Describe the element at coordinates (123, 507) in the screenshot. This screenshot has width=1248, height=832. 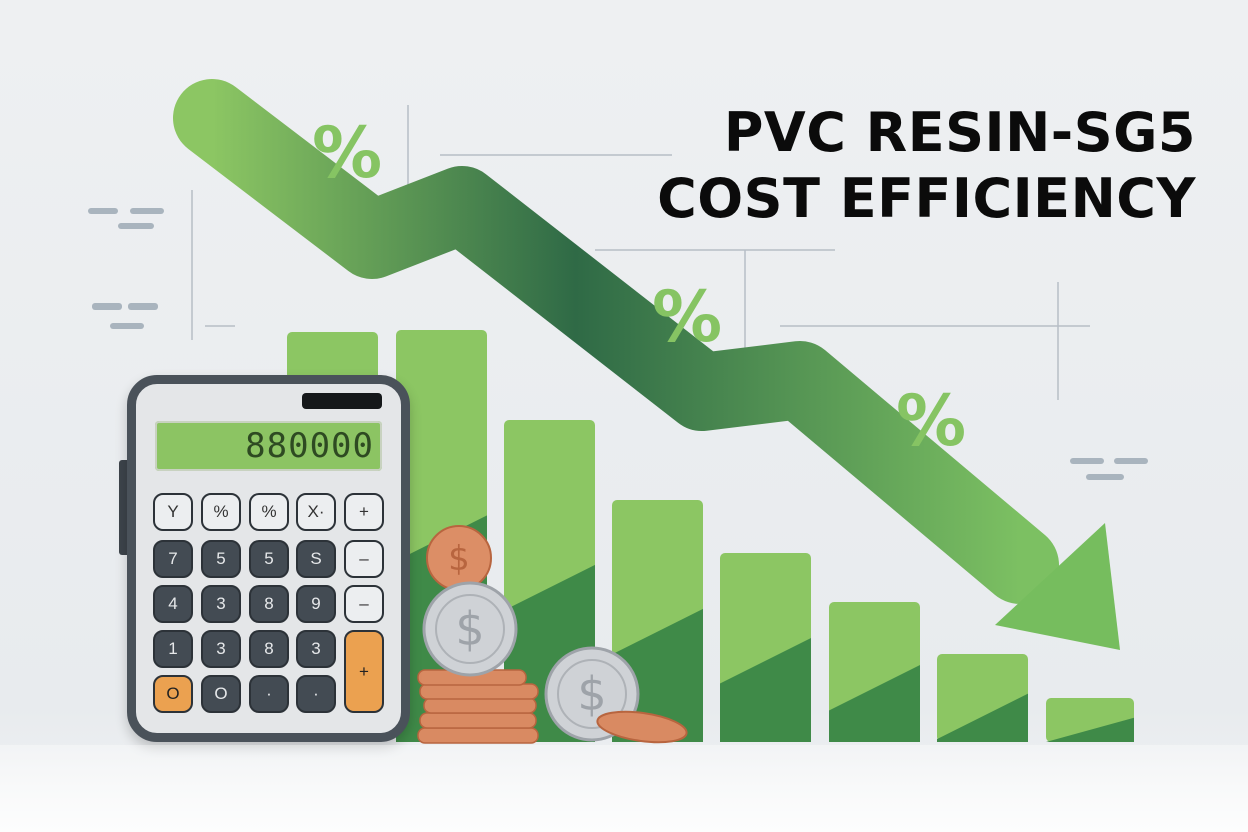
I see `calculator-side-button` at that location.